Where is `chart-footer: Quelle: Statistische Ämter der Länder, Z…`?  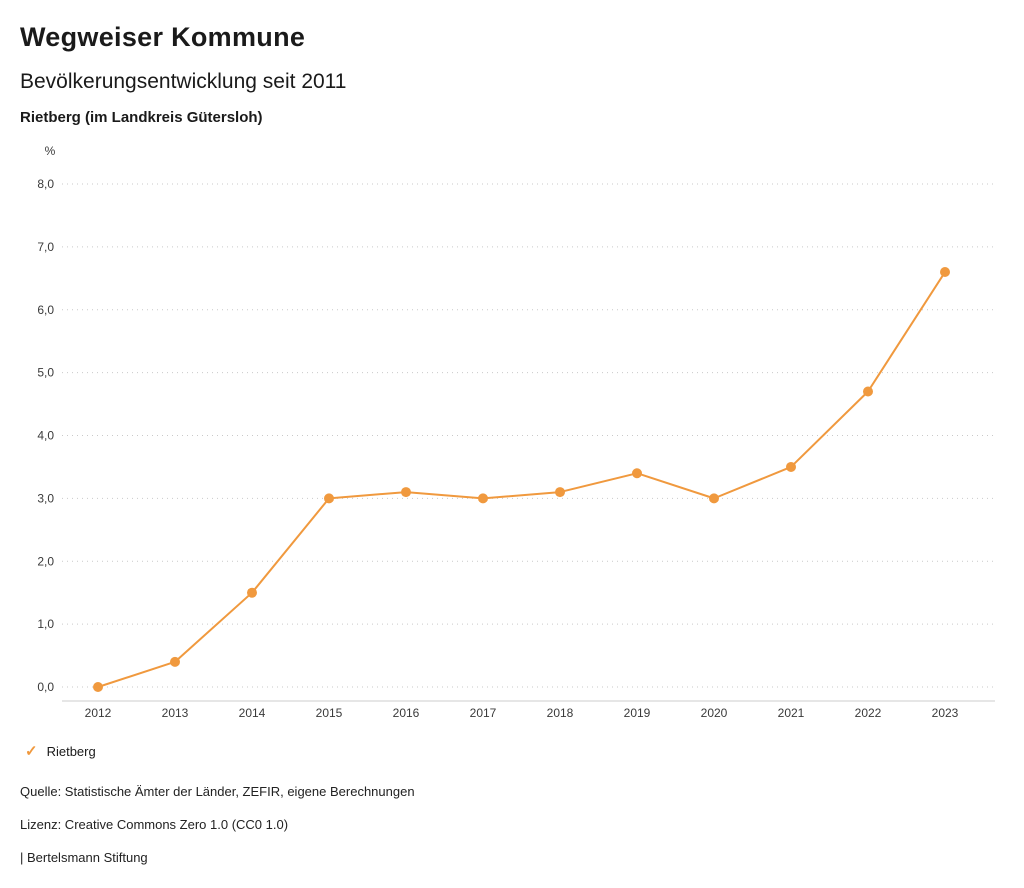 chart-footer: Quelle: Statistische Ämter der Länder, Z… is located at coordinates (512, 824).